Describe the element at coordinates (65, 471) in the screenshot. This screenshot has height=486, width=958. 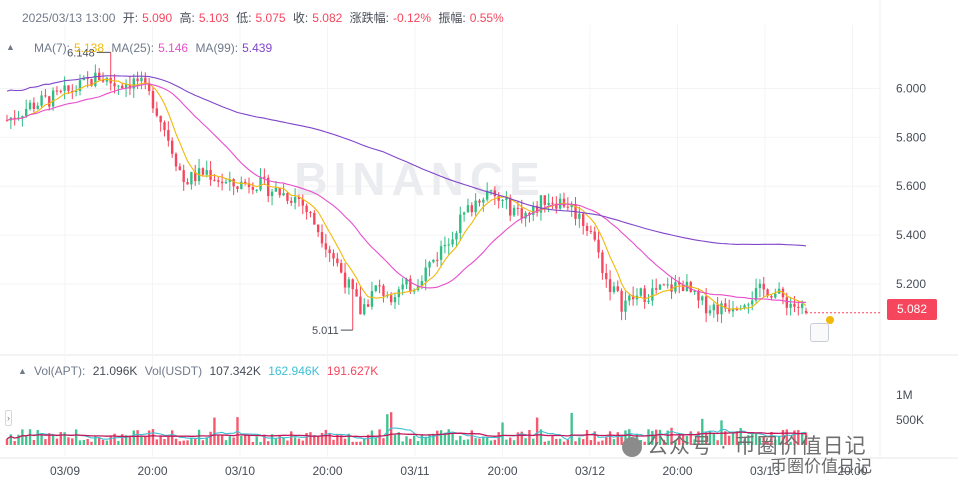
I see `time-tick-label: 03/09` at that location.